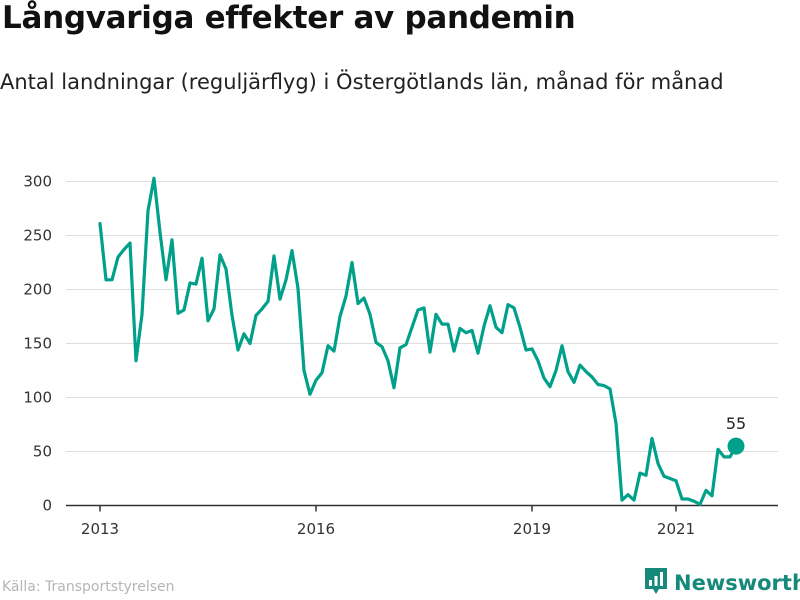 Image resolution: width=800 pixels, height=600 pixels. What do you see at coordinates (388, 521) in the screenshot?
I see `x-axis-ticks: 2013 2016 2019 2021` at bounding box center [388, 521].